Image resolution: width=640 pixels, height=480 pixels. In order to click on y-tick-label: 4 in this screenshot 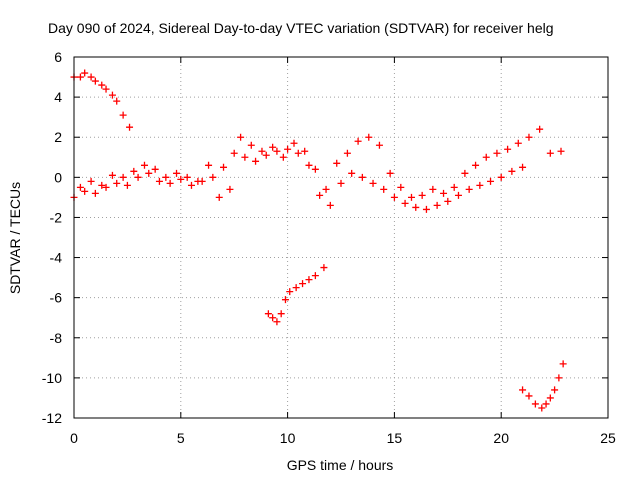, I will do `click(58, 97)`.